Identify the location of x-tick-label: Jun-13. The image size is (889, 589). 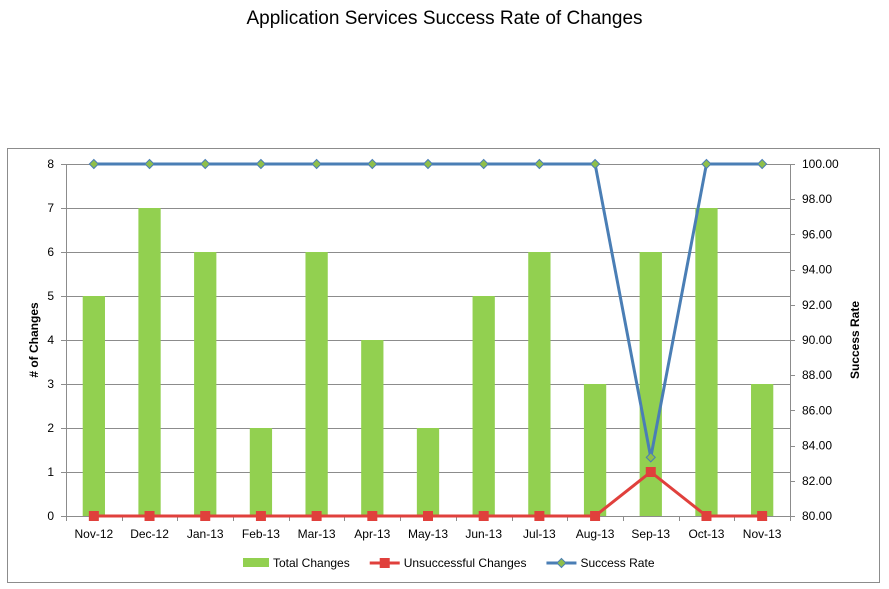
(483, 534).